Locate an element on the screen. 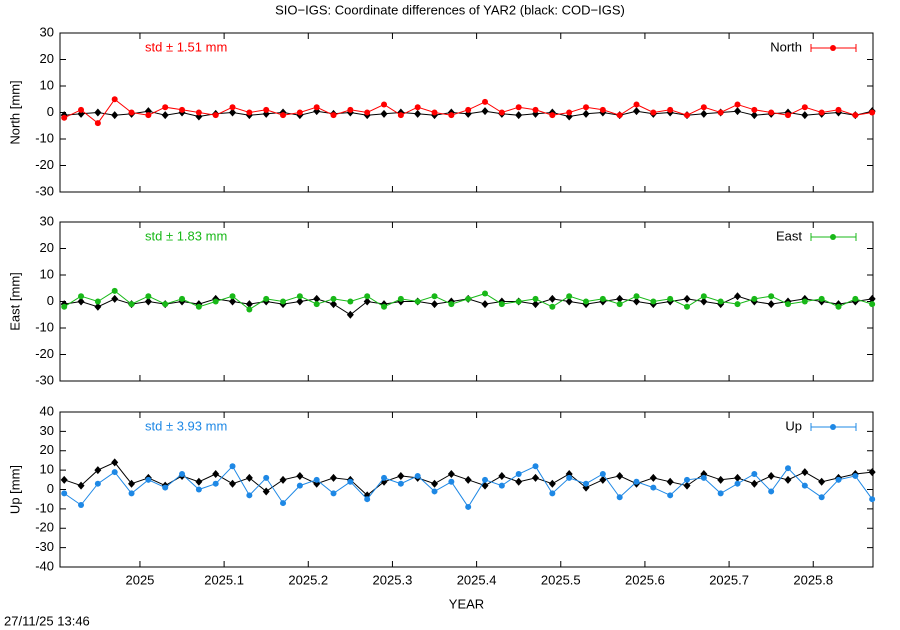  x-tick-label: 2025.2 is located at coordinates (308, 579).